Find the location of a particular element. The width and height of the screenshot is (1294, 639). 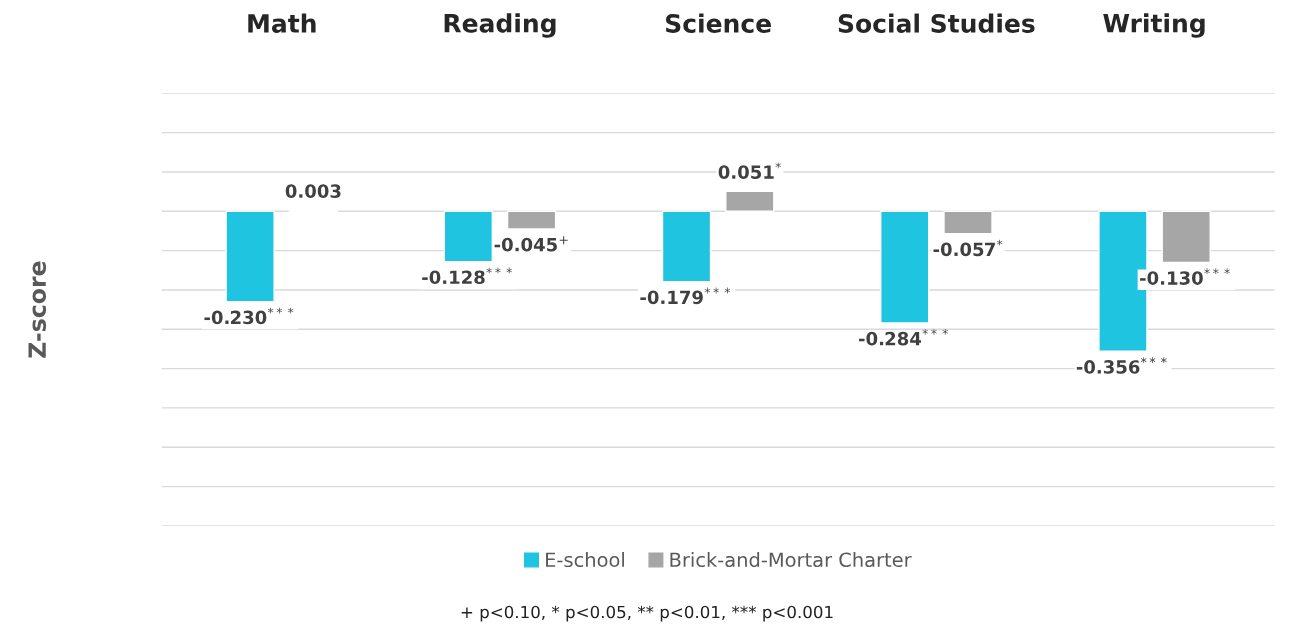

x-tick-label: Writing is located at coordinates (1154, 25).